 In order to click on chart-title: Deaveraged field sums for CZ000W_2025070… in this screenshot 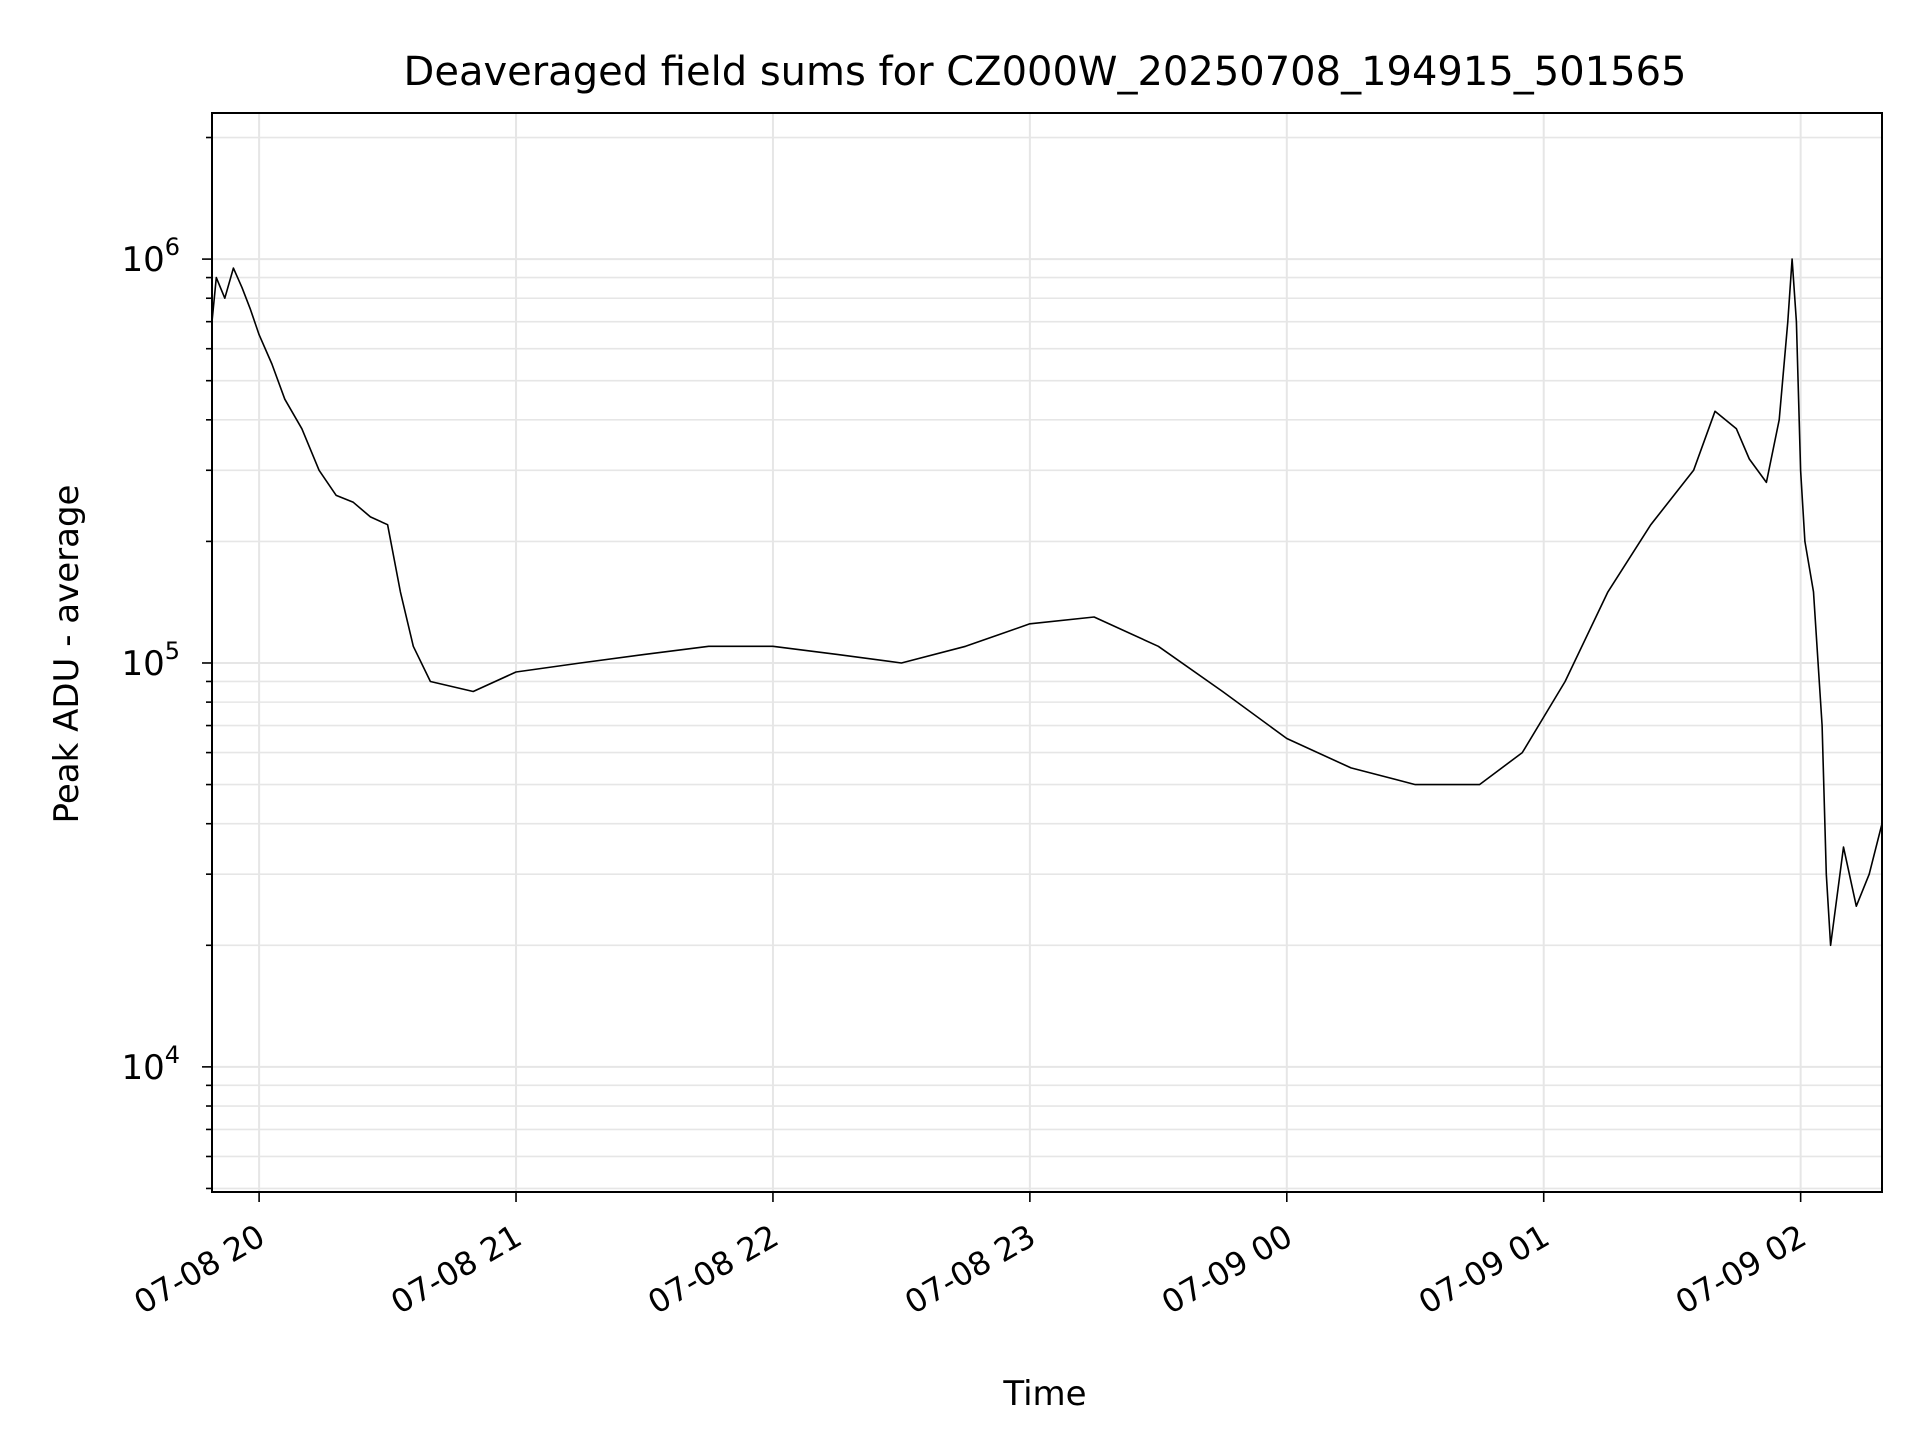, I will do `click(1045, 72)`.